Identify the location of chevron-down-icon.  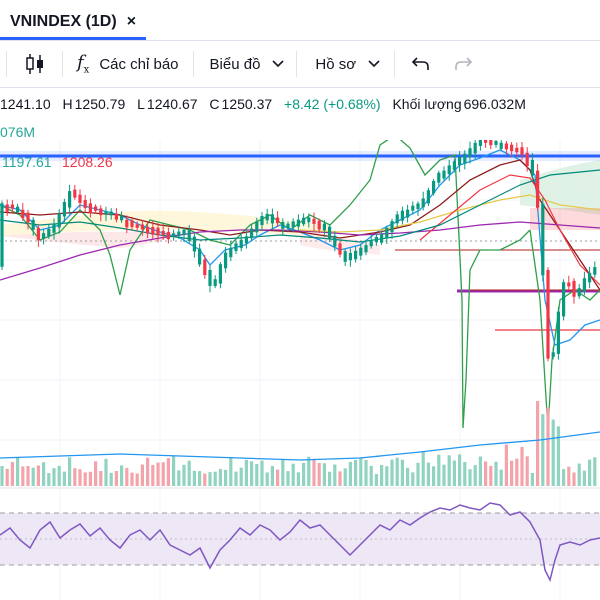
(374, 64).